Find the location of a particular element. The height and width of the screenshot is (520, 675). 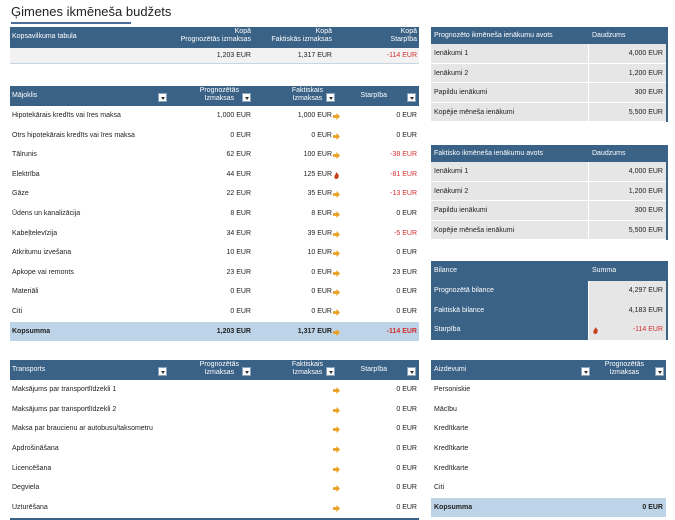

row-label: Materiāli is located at coordinates (25, 292).